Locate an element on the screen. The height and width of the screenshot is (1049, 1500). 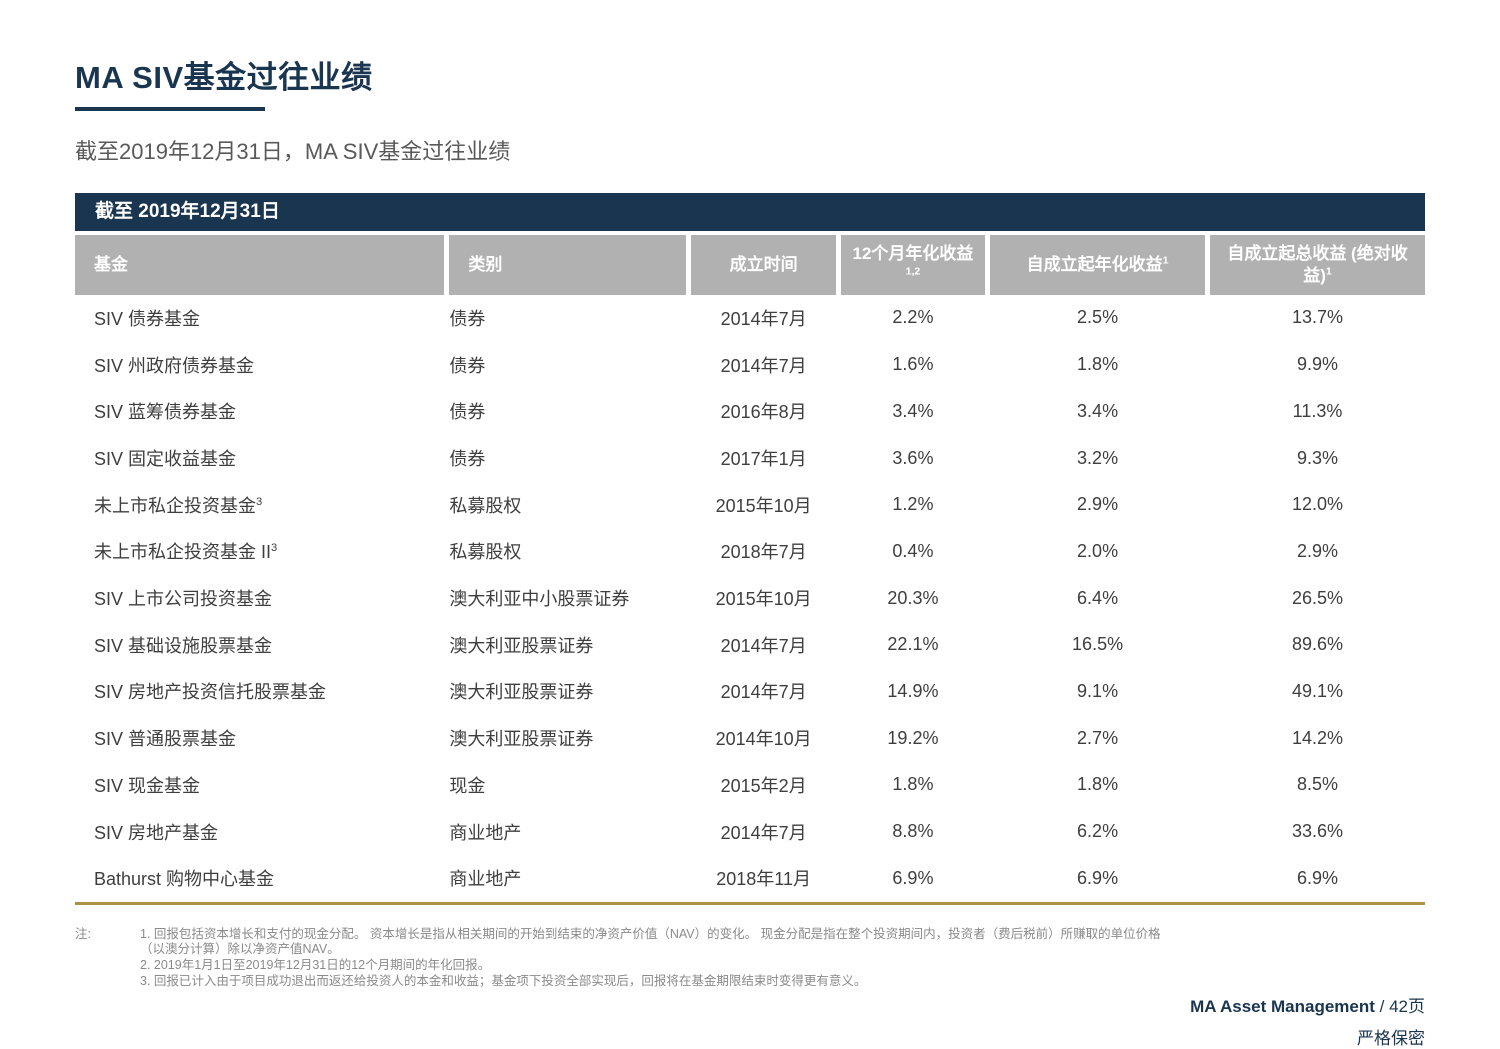
footnote-marker: 3 is located at coordinates (274, 548).